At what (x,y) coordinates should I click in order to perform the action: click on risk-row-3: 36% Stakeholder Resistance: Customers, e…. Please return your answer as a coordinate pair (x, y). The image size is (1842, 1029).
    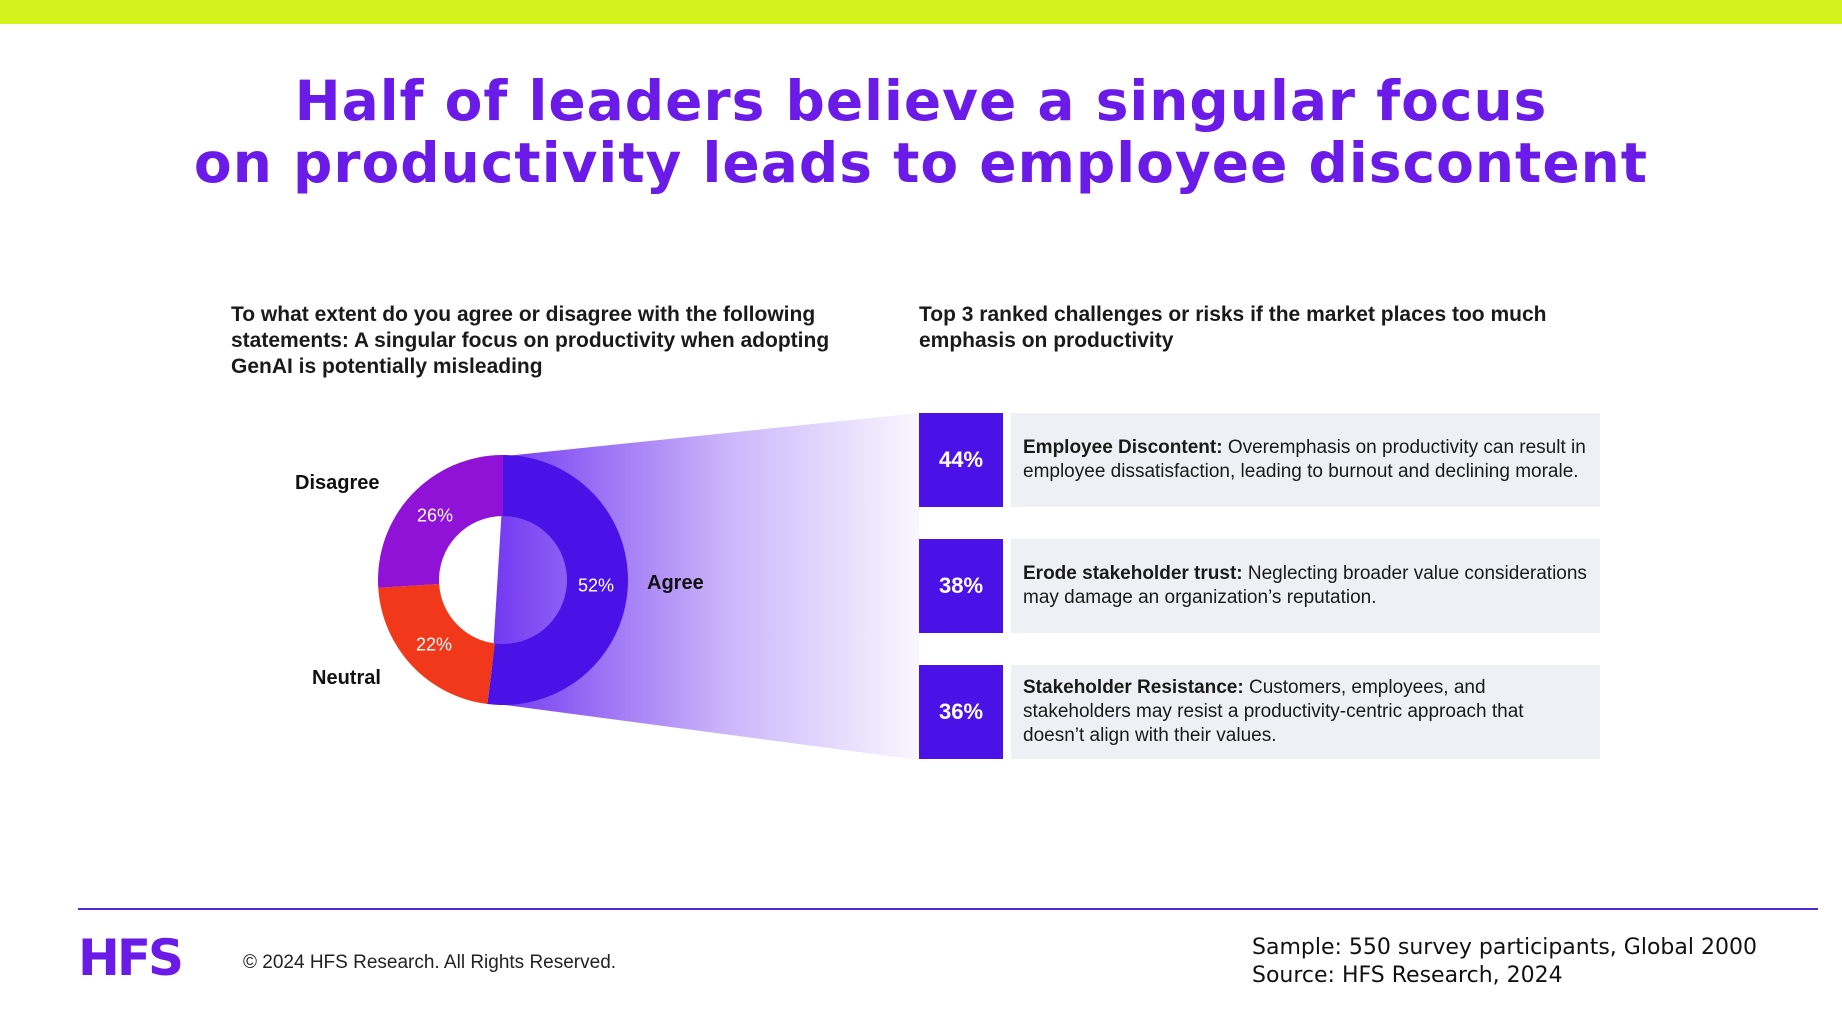
    Looking at the image, I should click on (1259, 712).